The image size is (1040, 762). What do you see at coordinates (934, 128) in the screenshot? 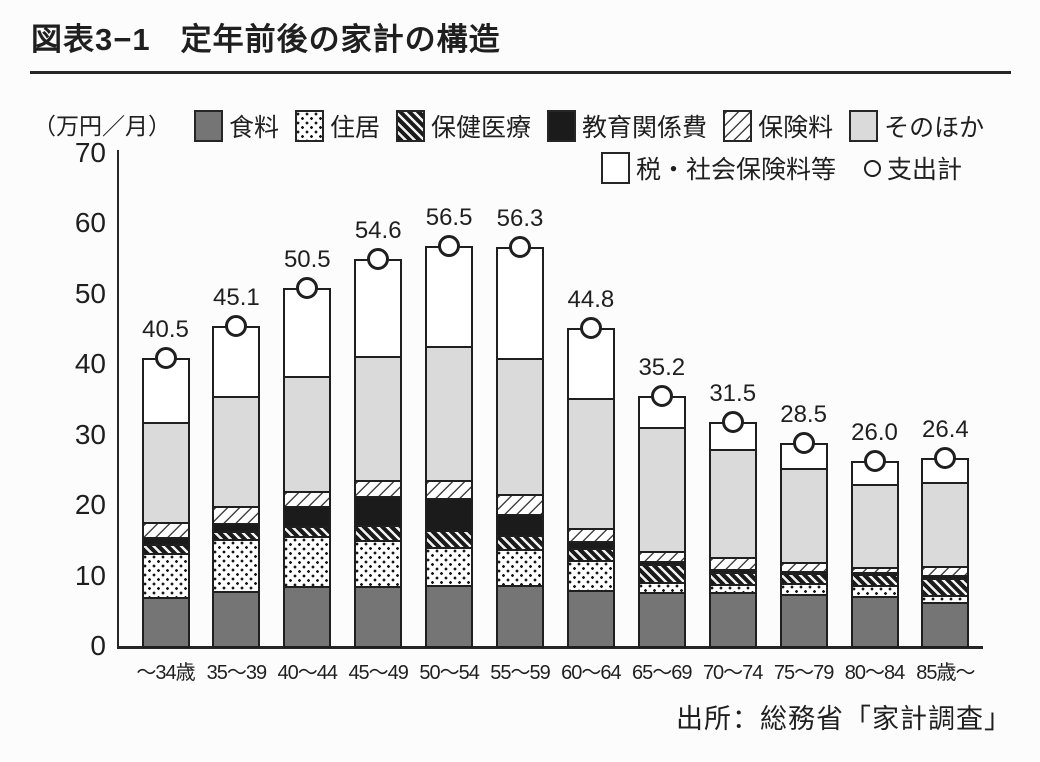
I see `legend-label: そのほか` at bounding box center [934, 128].